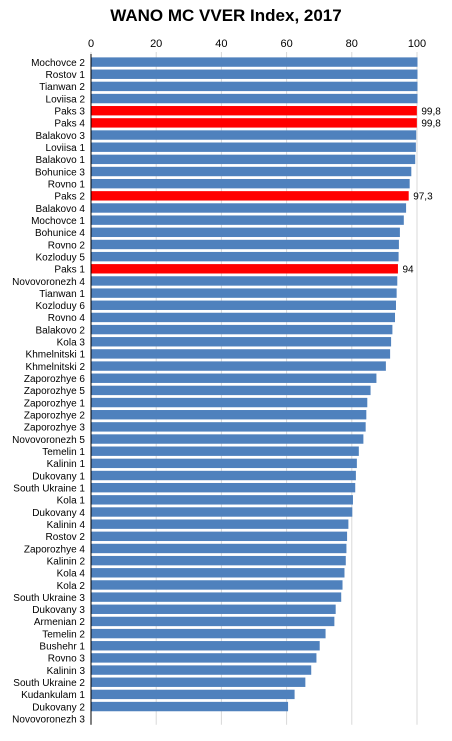 The height and width of the screenshot is (741, 452). What do you see at coordinates (67, 184) in the screenshot?
I see `category-label: Rovno 1` at bounding box center [67, 184].